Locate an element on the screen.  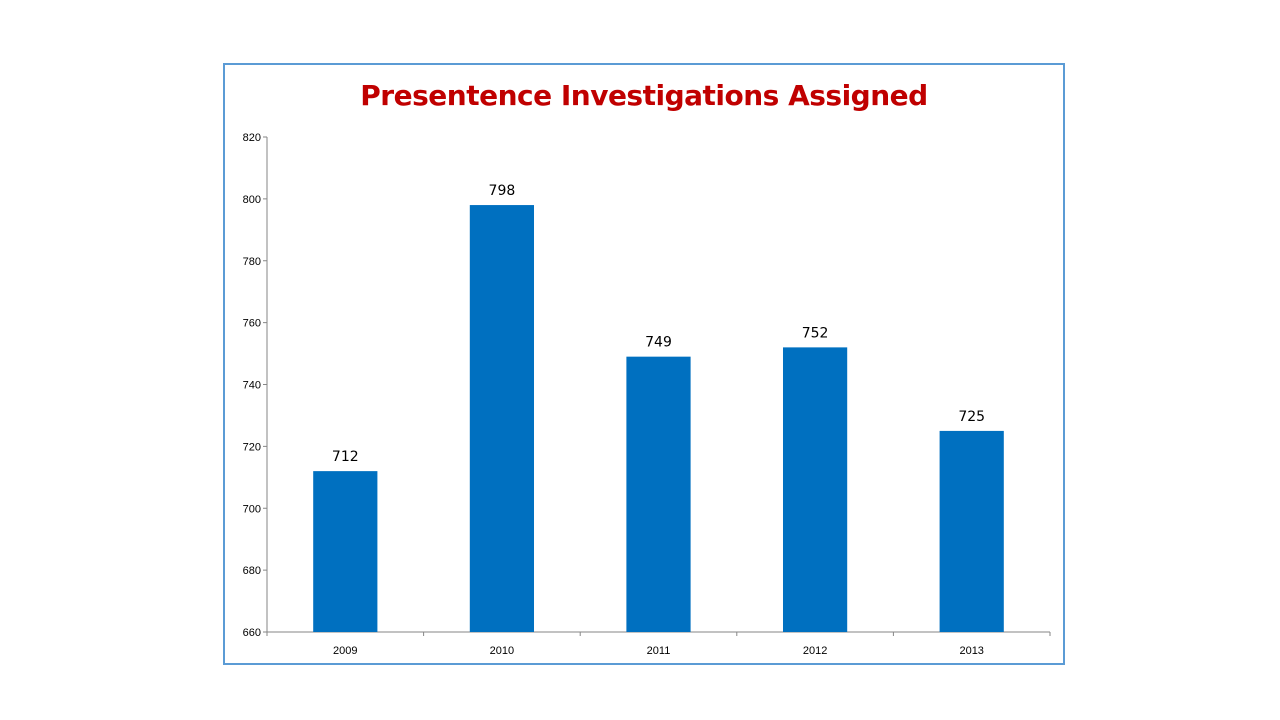
chart-title: Presentence Investigations Assigned is located at coordinates (644, 95).